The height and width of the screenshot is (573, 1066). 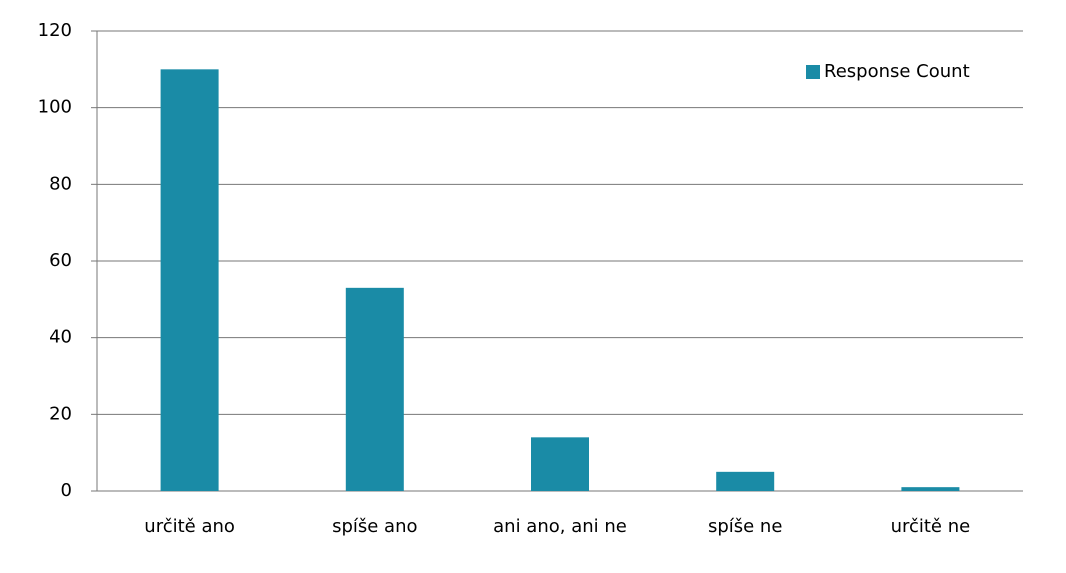 I want to click on x-tick-label: ani ano, ani ne, so click(x=560, y=526).